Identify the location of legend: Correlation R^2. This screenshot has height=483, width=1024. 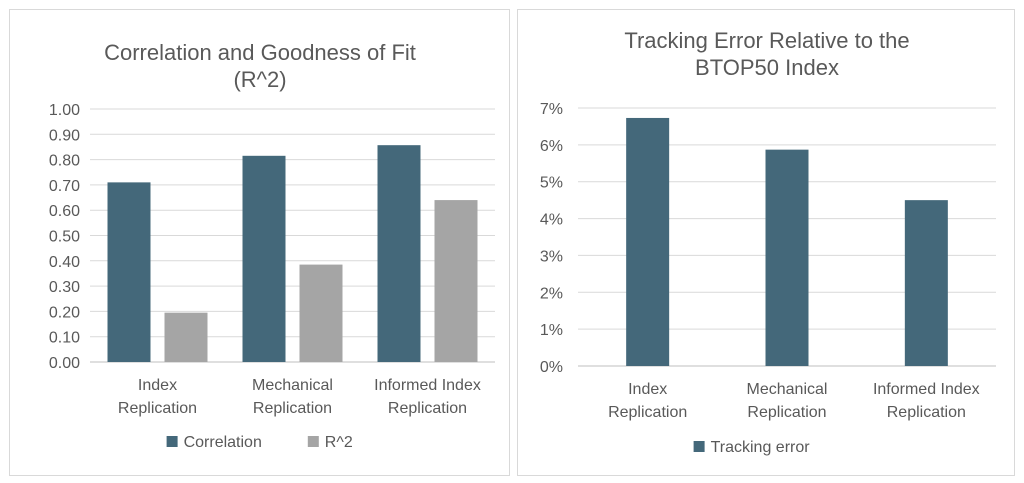
(259, 442).